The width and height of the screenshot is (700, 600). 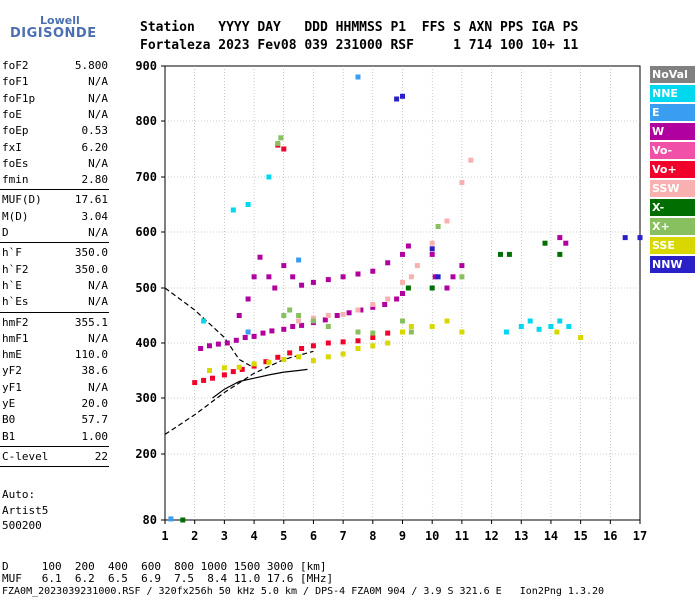 I want to click on legend-item: X+, so click(x=672, y=226).